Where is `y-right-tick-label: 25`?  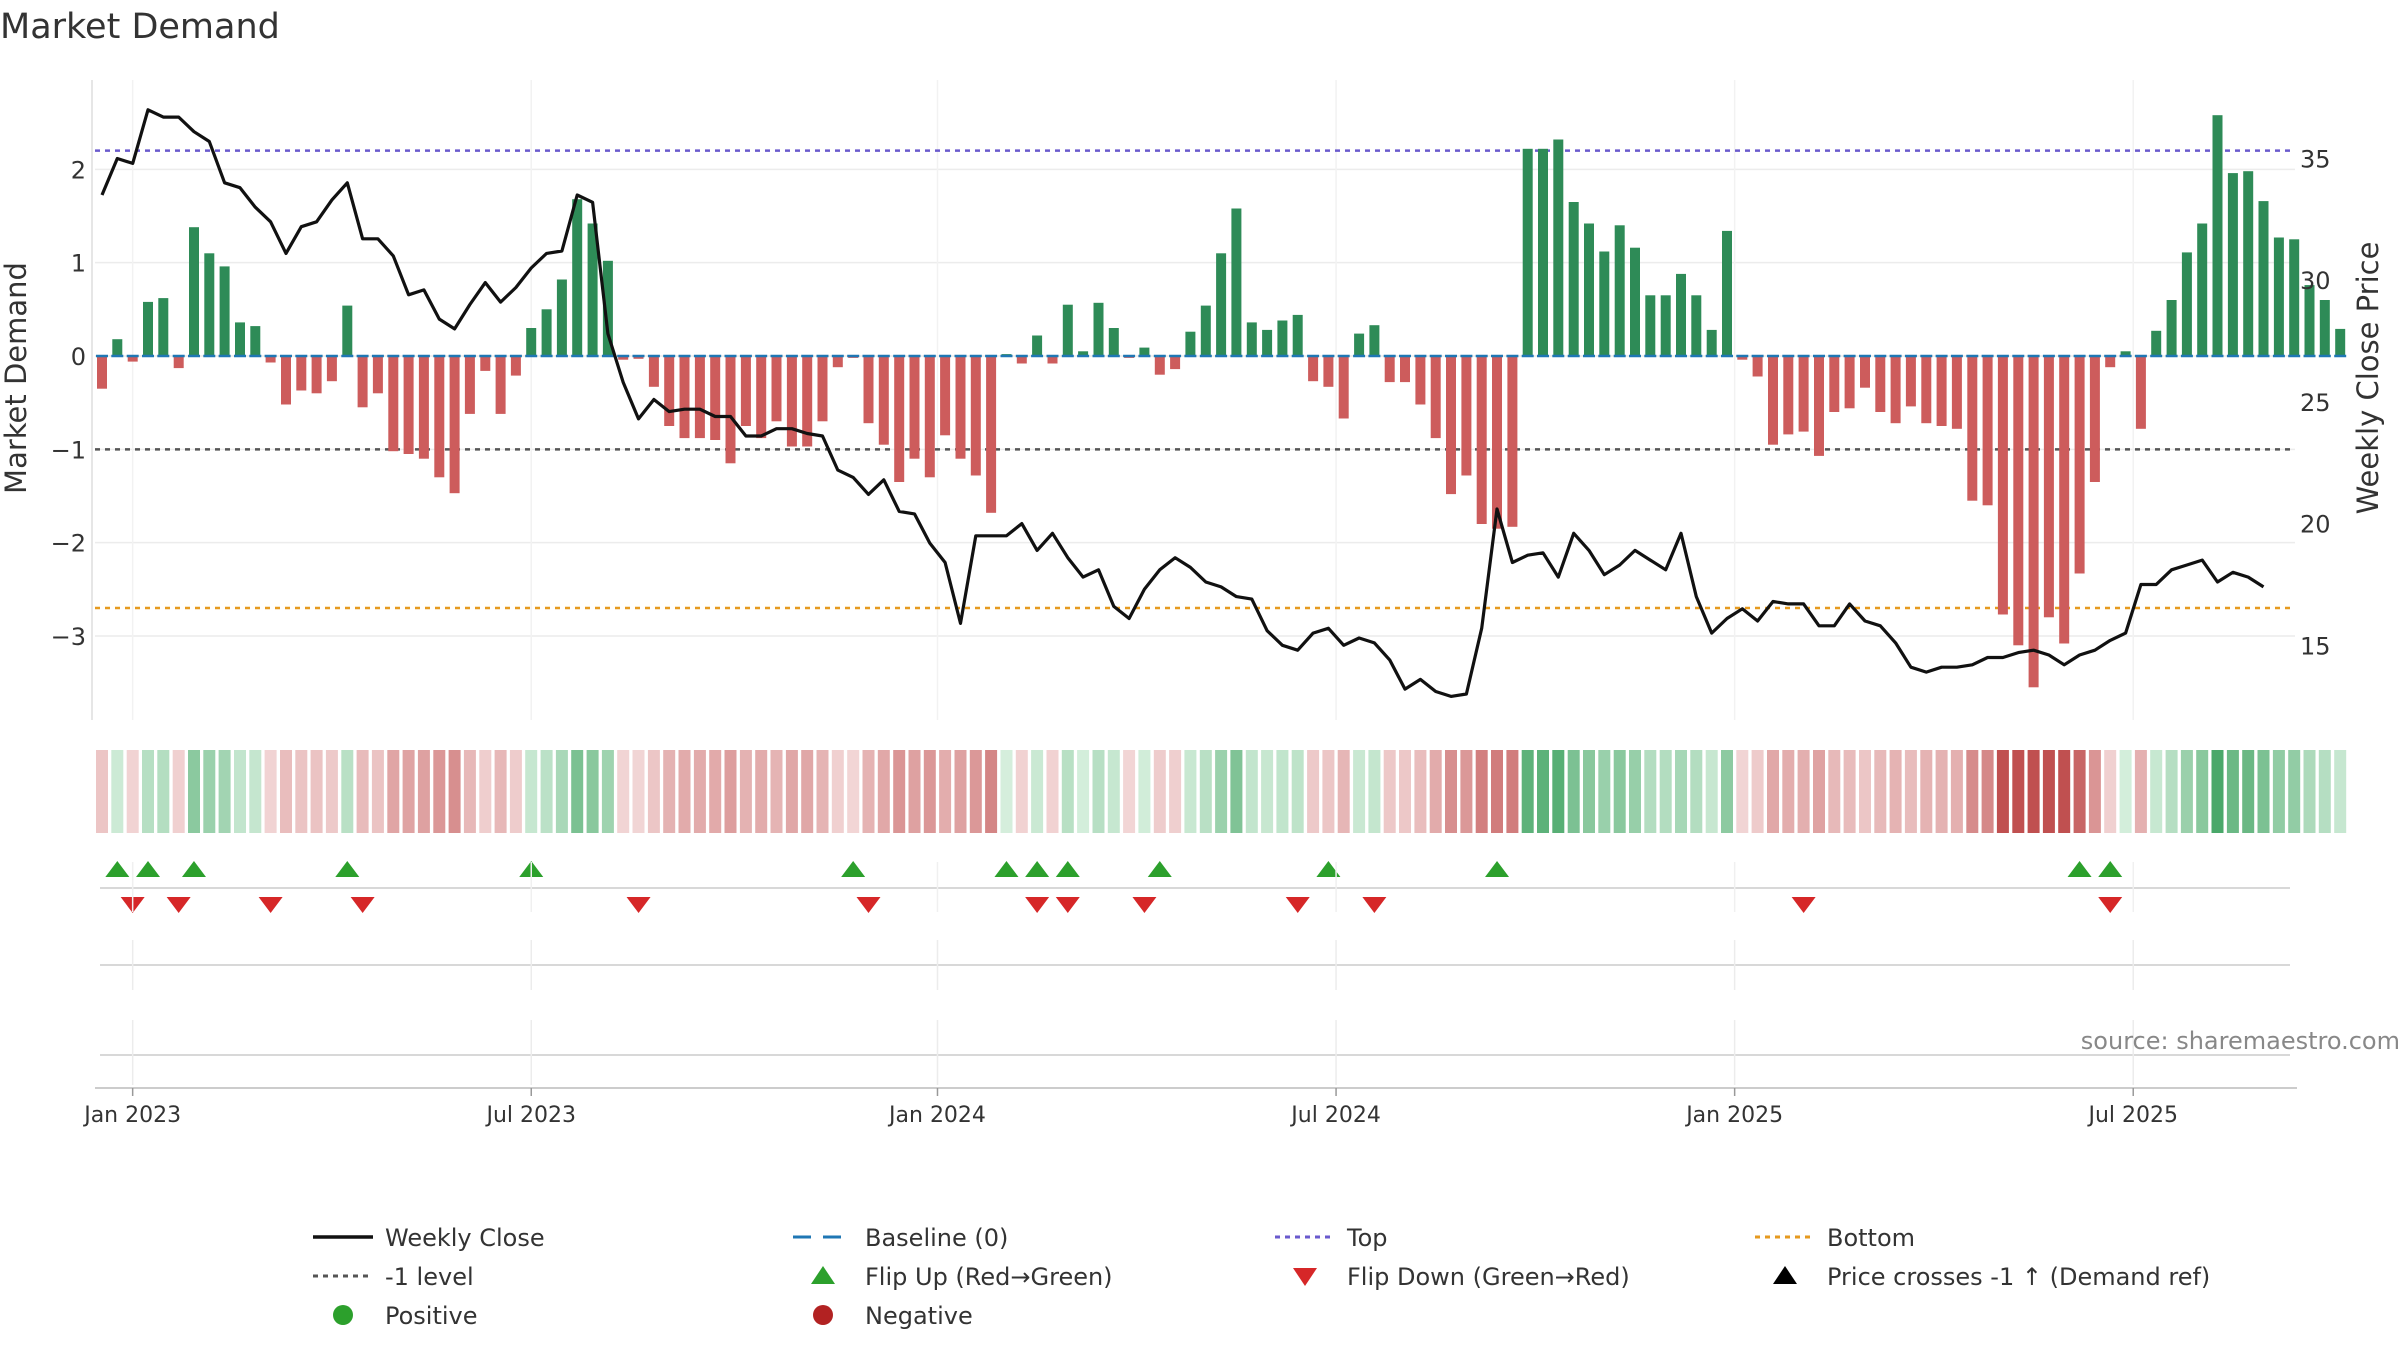
y-right-tick-label: 25 is located at coordinates (2315, 403).